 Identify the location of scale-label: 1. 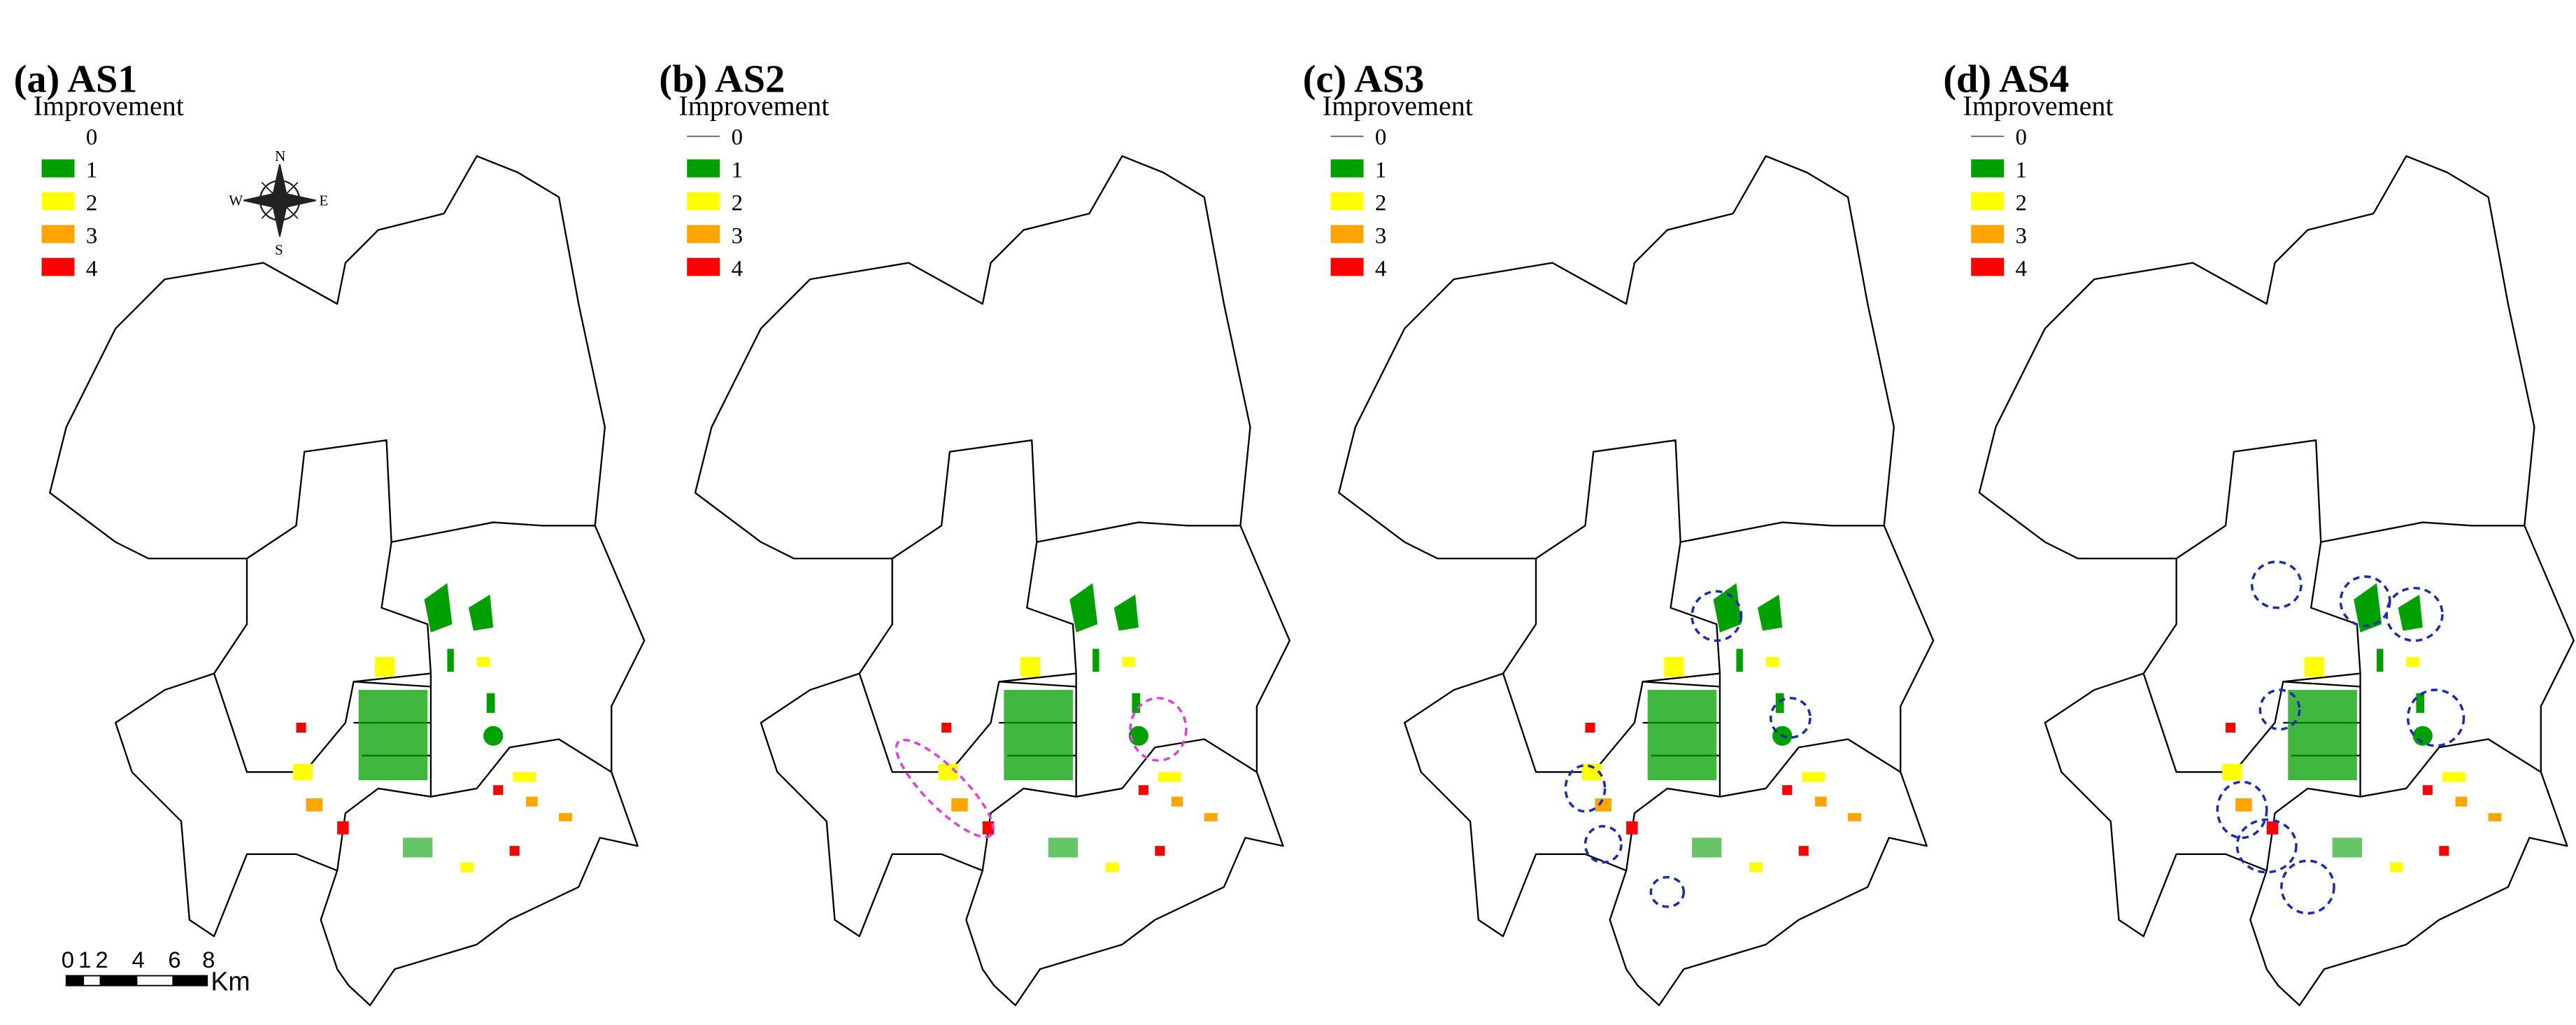
(84, 960).